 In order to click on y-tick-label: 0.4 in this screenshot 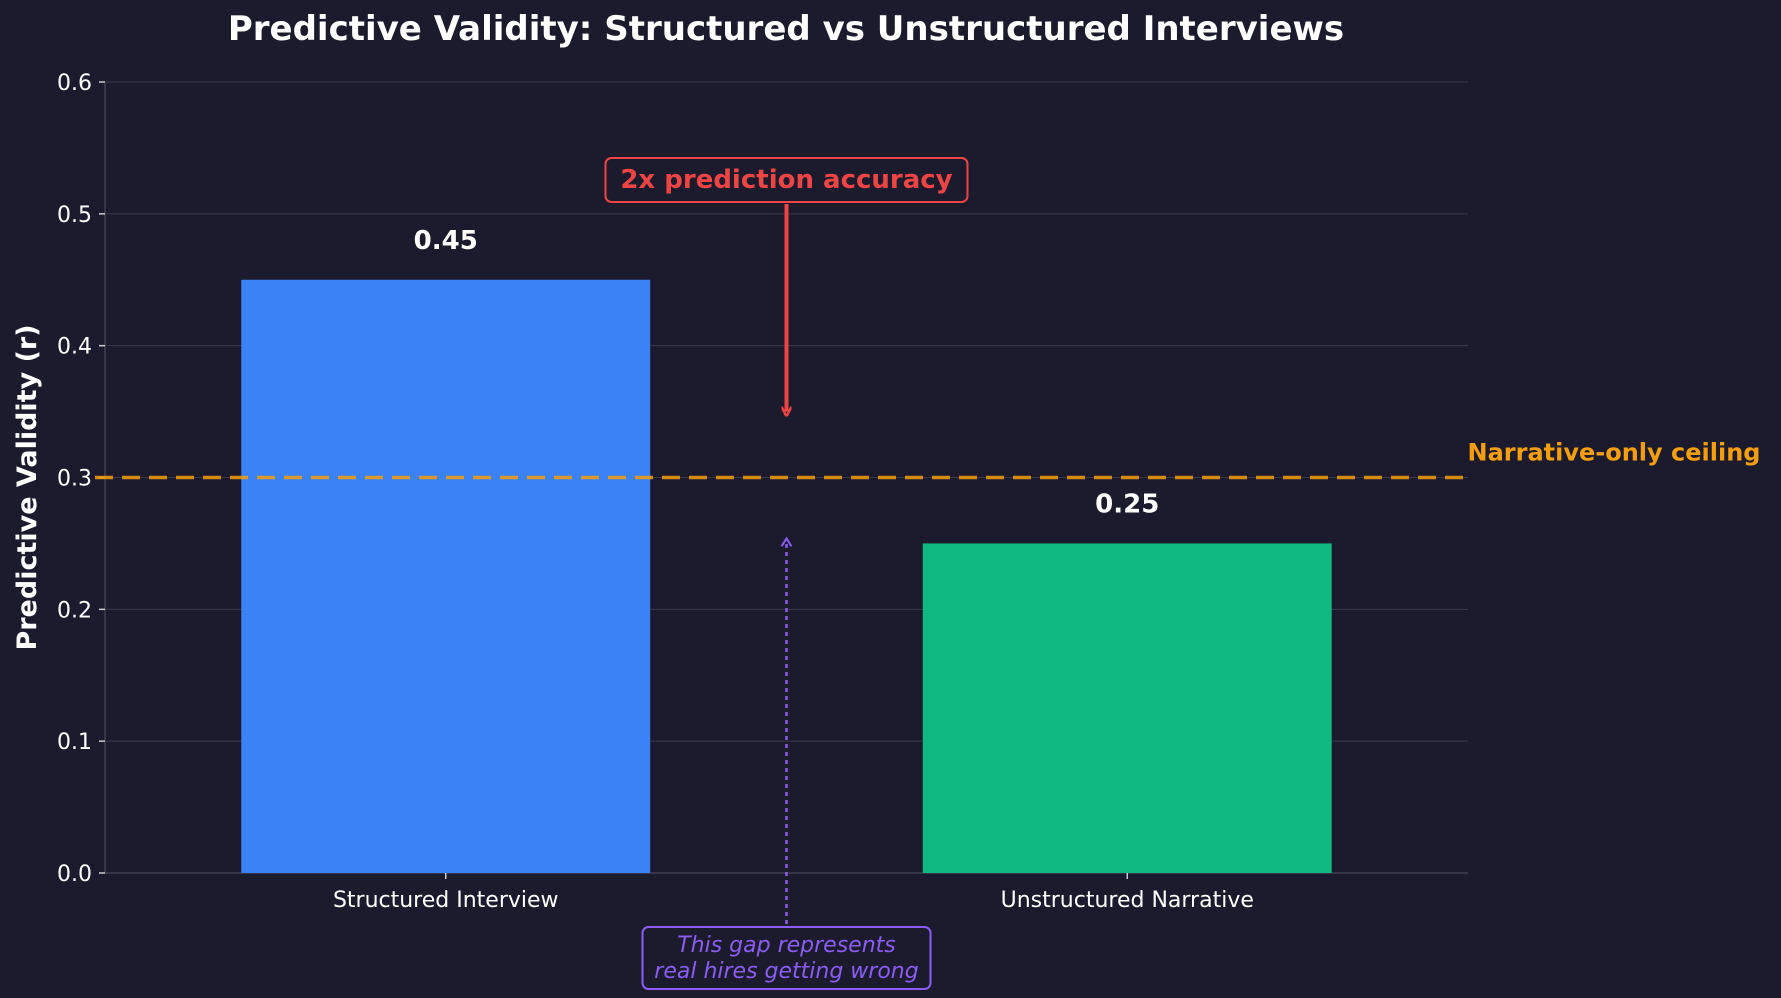, I will do `click(74, 347)`.